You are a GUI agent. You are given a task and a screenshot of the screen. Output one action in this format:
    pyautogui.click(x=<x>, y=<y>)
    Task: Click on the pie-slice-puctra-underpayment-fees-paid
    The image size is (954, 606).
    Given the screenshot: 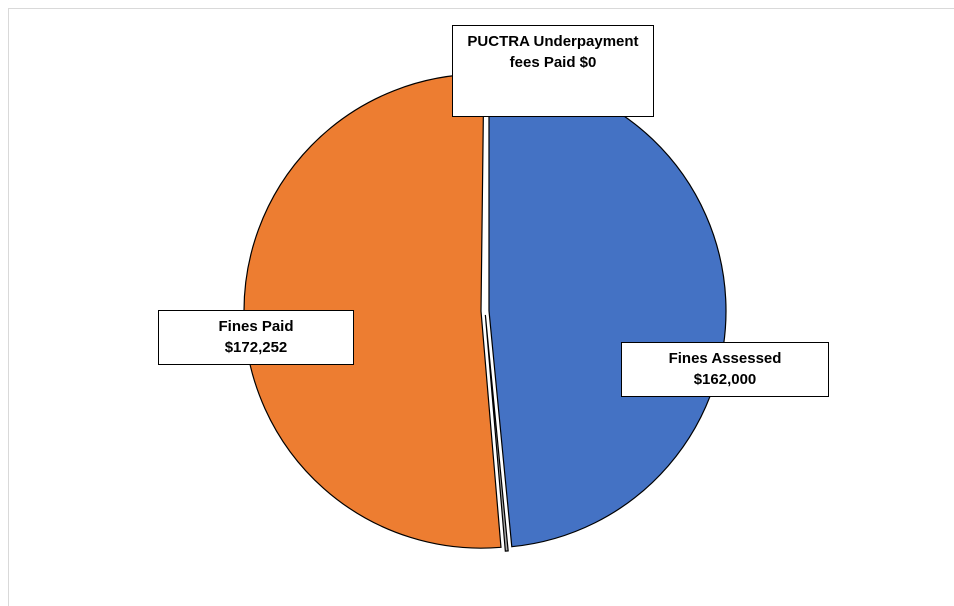 What is the action you would take?
    pyautogui.click(x=496, y=433)
    